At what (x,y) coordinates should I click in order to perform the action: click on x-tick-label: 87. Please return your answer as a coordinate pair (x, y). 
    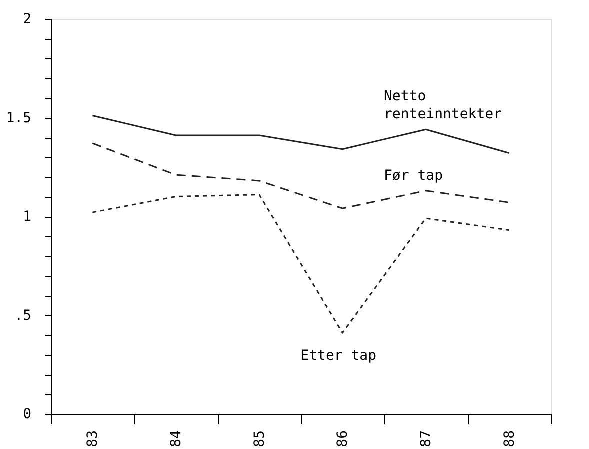
    Looking at the image, I should click on (426, 439).